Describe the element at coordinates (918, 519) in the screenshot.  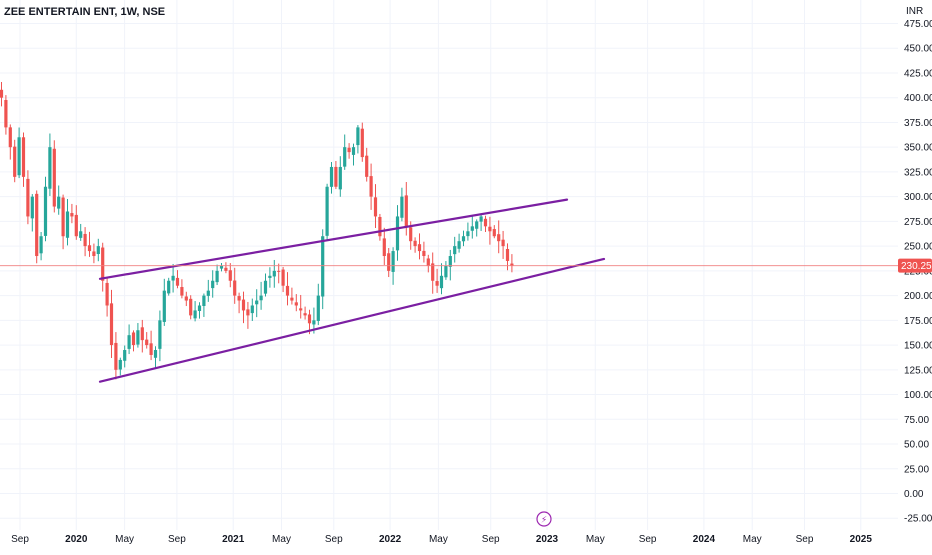
I see `price-tick-label: -25.00` at that location.